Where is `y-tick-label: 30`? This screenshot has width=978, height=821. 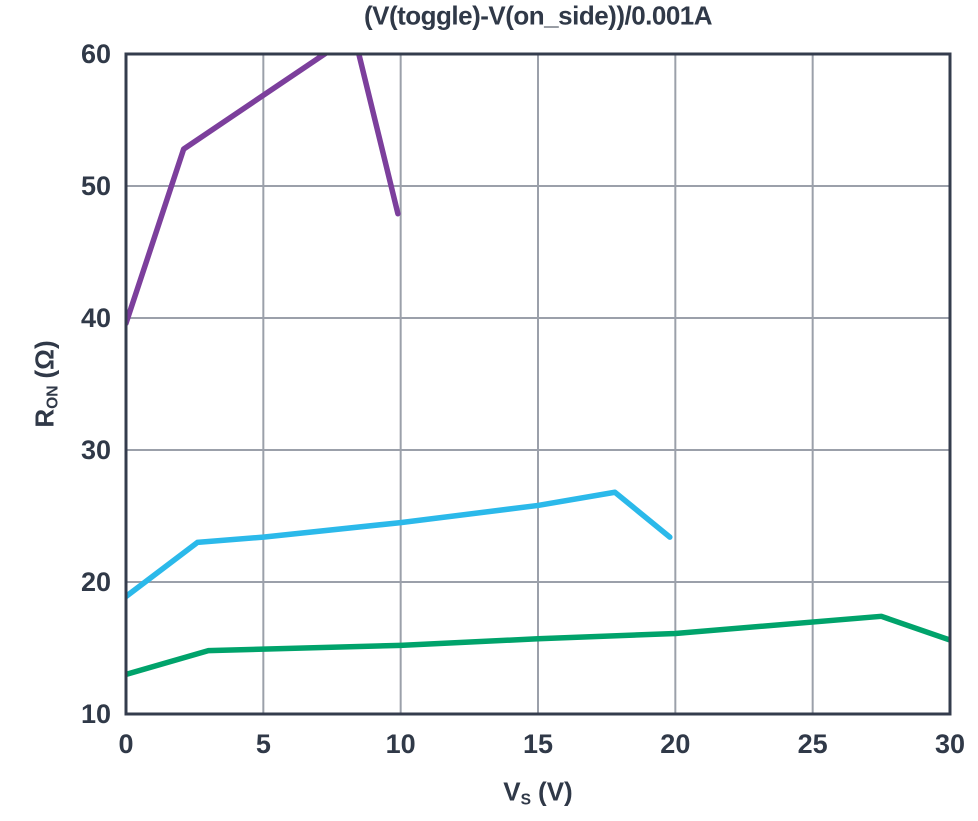
y-tick-label: 30 is located at coordinates (96, 450).